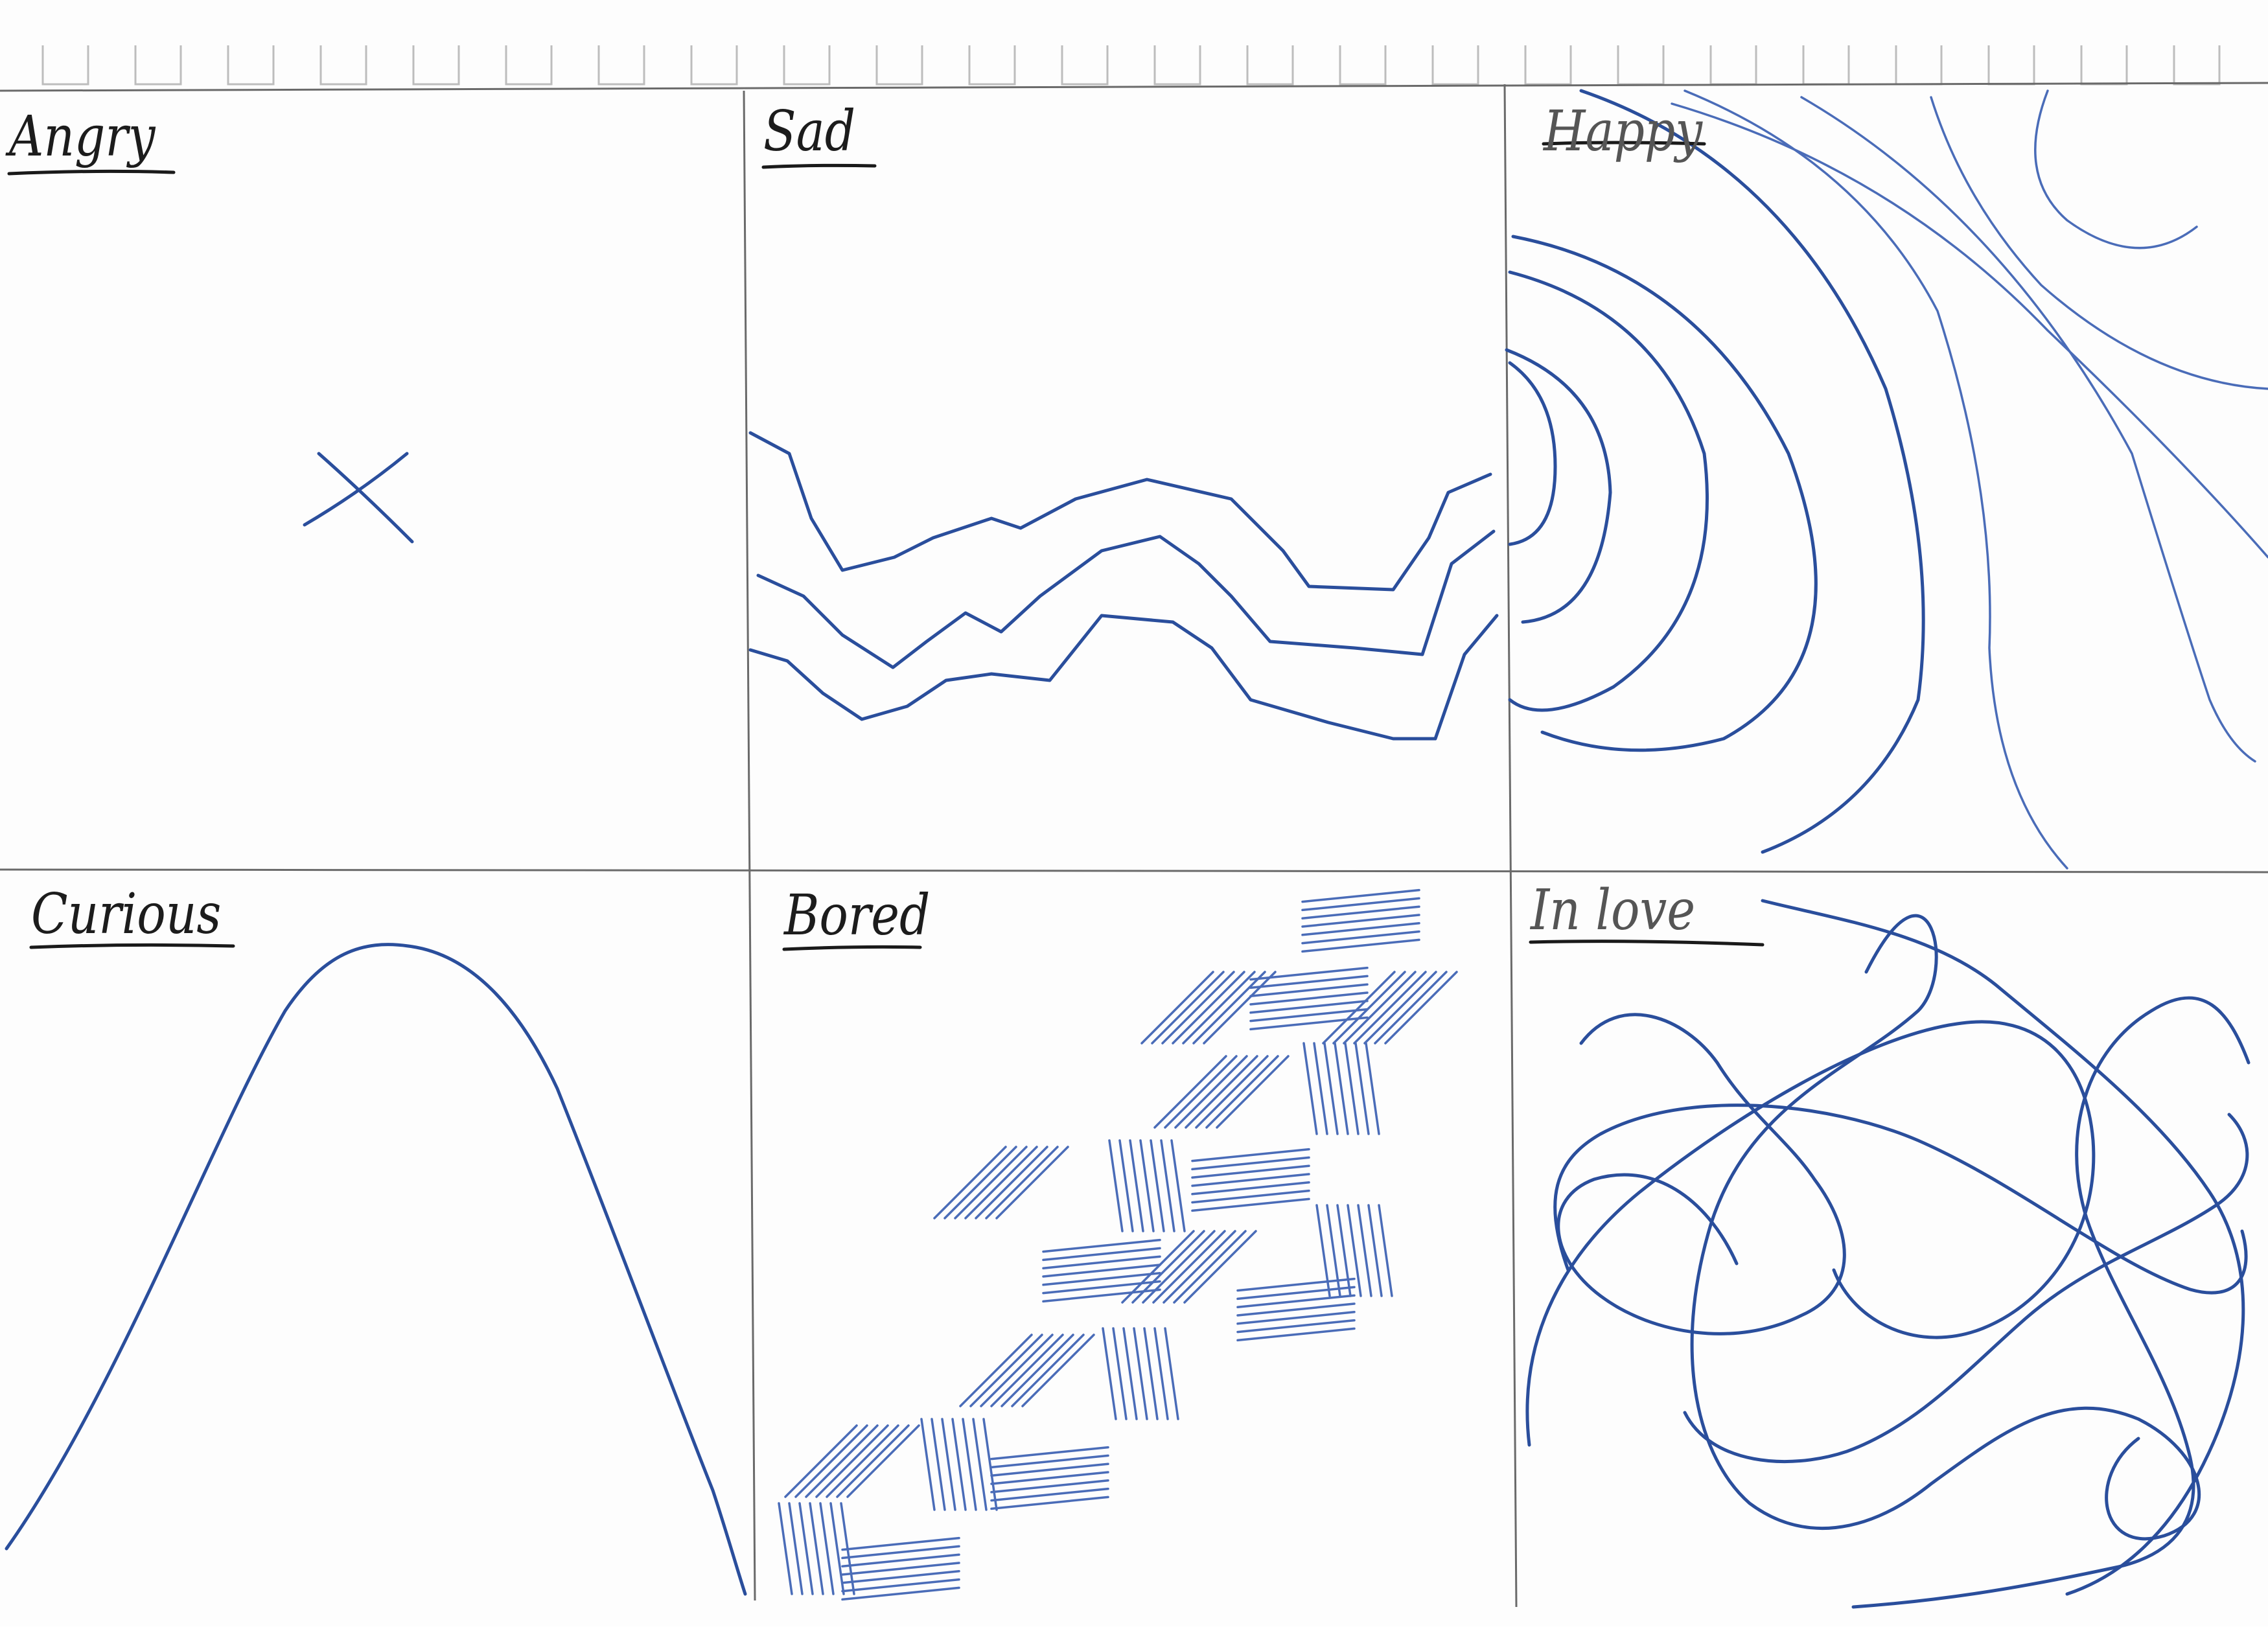 The width and height of the screenshot is (2268, 1629). I want to click on sad-line-bottom, so click(1123, 677).